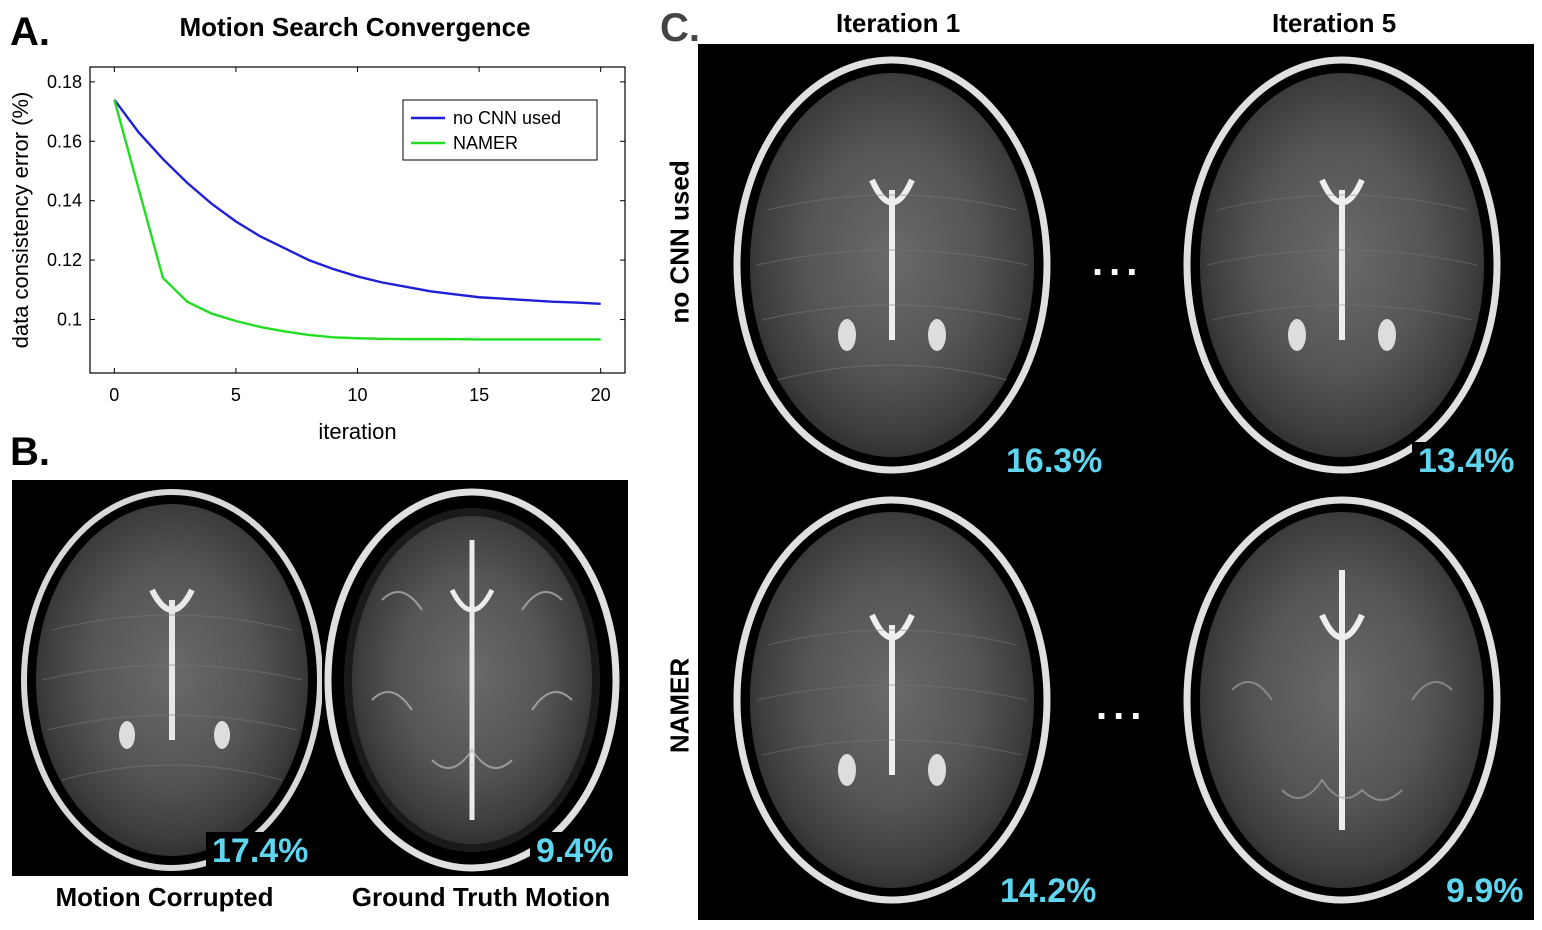  I want to click on y-tick-label: 0.16, so click(64, 141).